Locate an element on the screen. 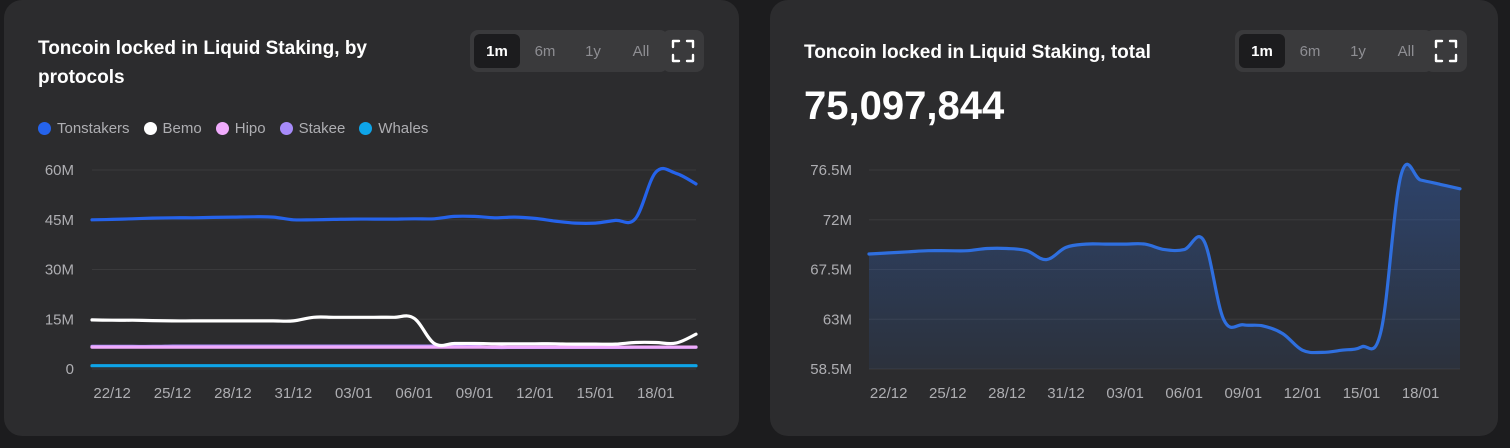 This screenshot has width=1510, height=448. legend-item: Stakee is located at coordinates (312, 128).